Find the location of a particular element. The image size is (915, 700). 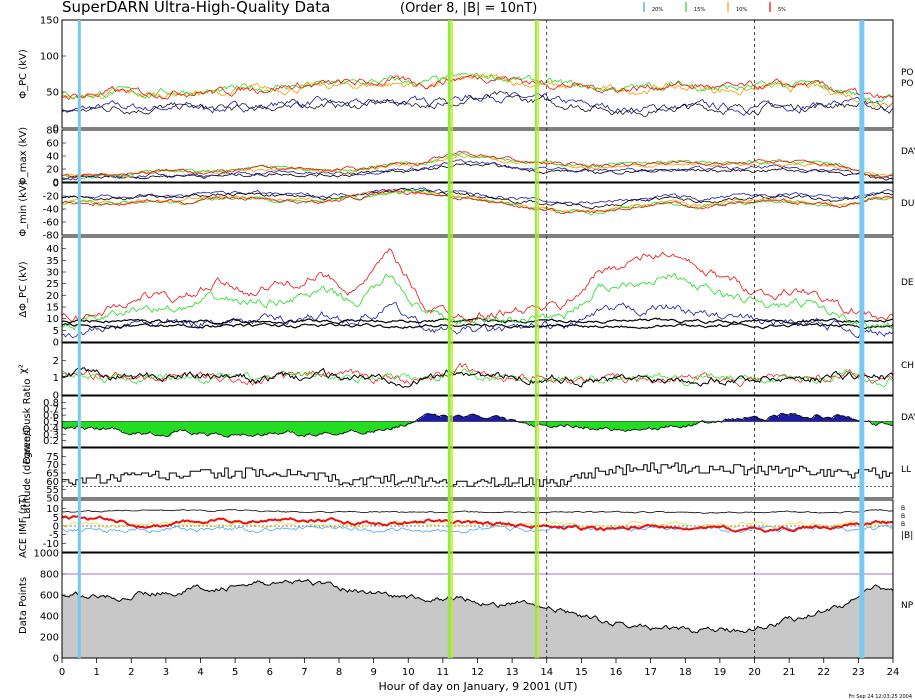

x-tick-label: 20 is located at coordinates (754, 672).